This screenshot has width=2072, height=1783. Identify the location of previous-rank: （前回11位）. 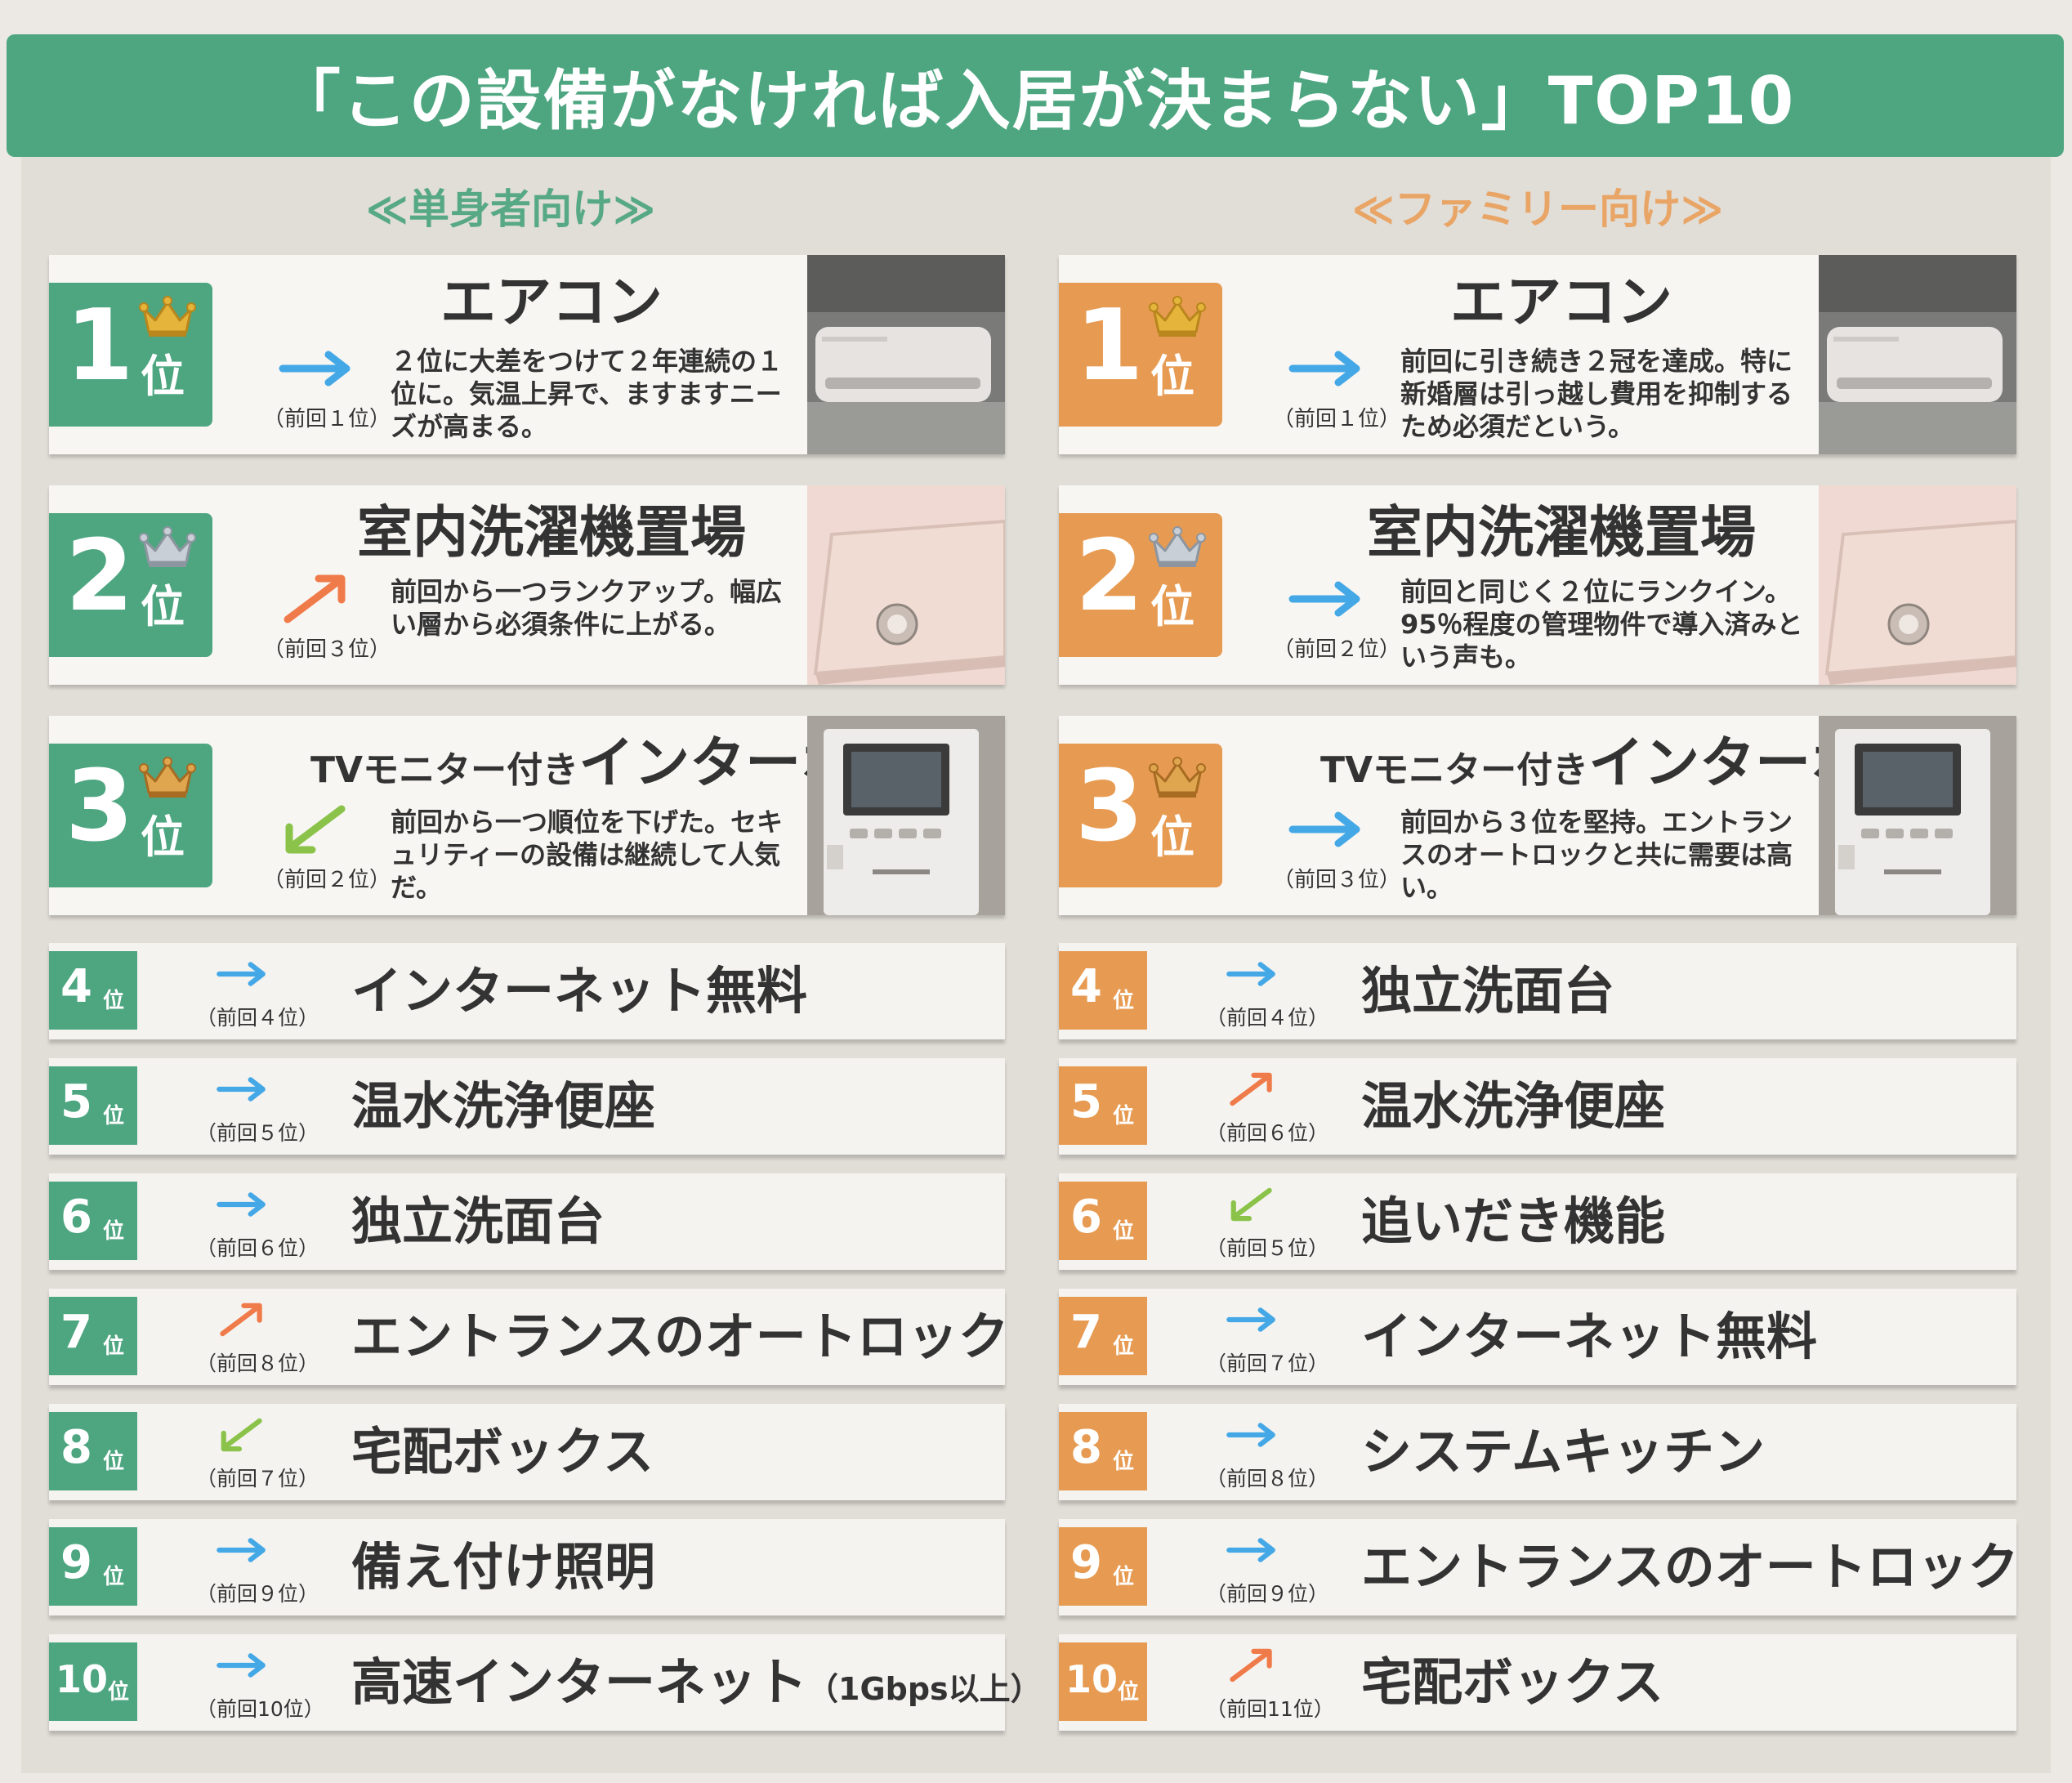
(1270, 1709).